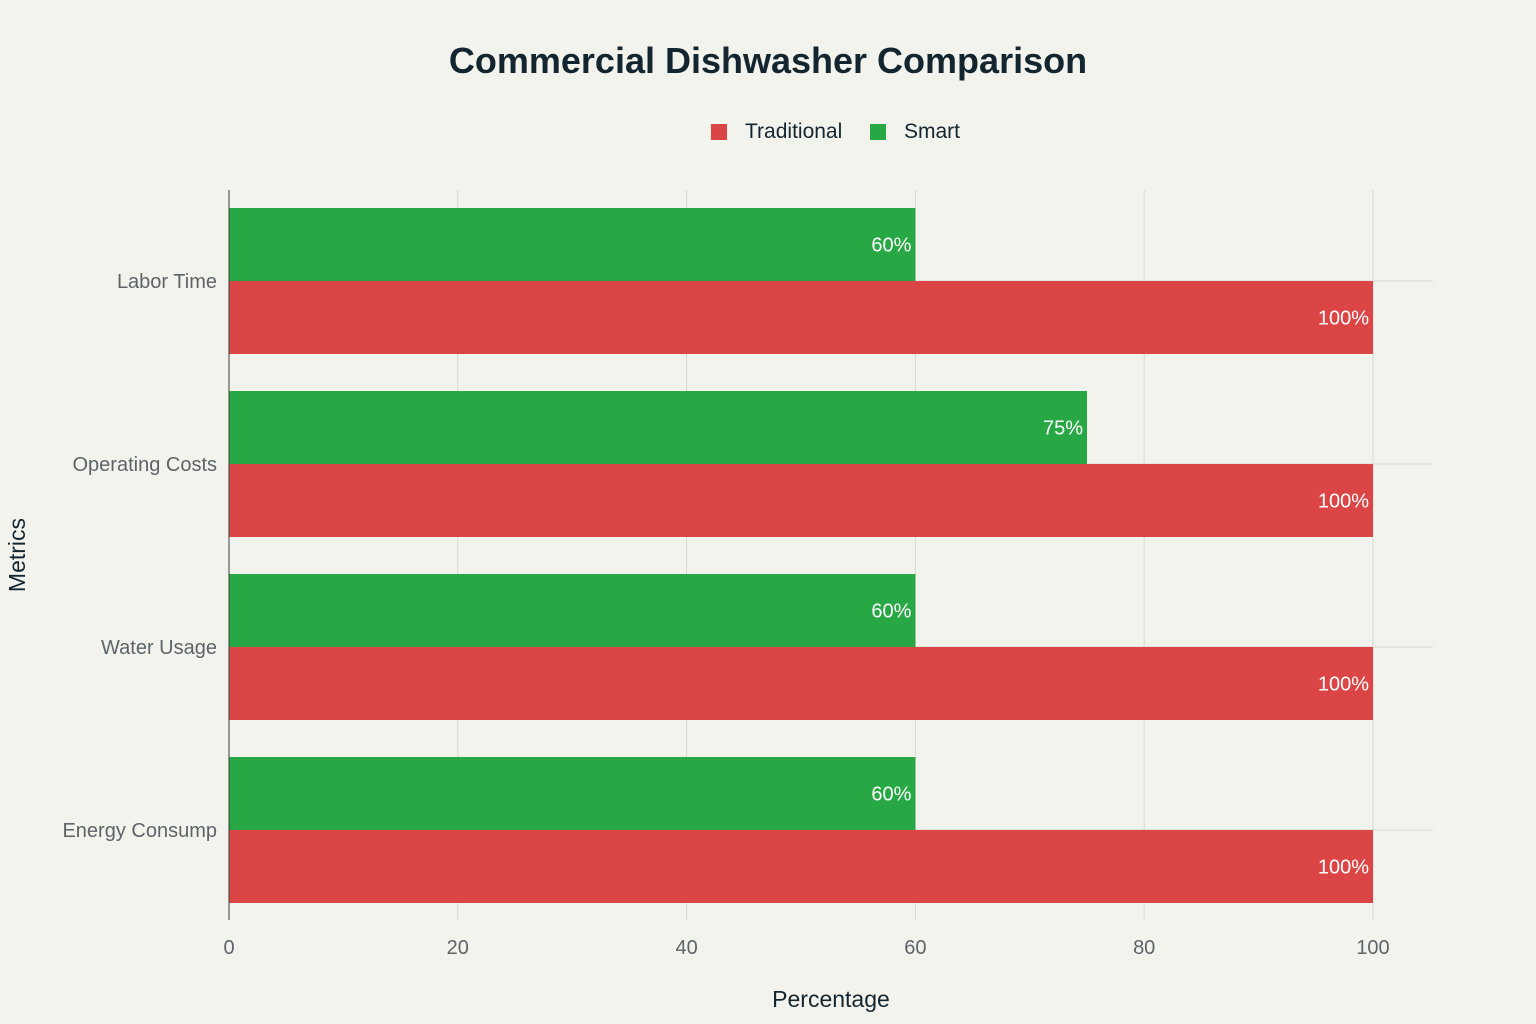 The width and height of the screenshot is (1536, 1024). I want to click on y-tick-label: Energy Consump, so click(139, 831).